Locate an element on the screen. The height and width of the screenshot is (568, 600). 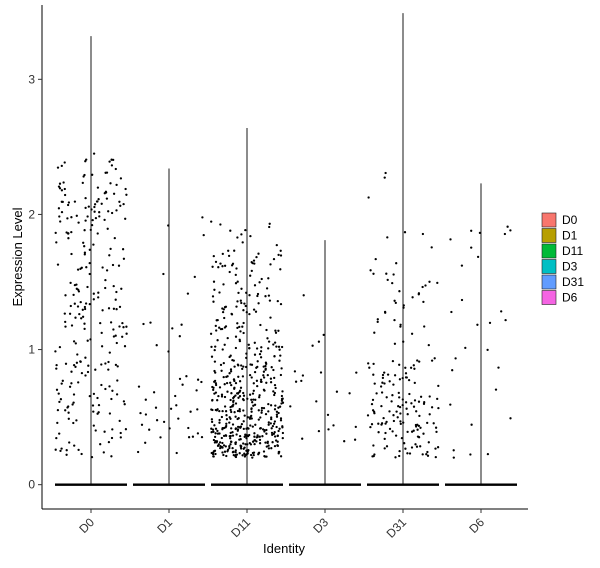
legend-label: D0 is located at coordinates (570, 220).